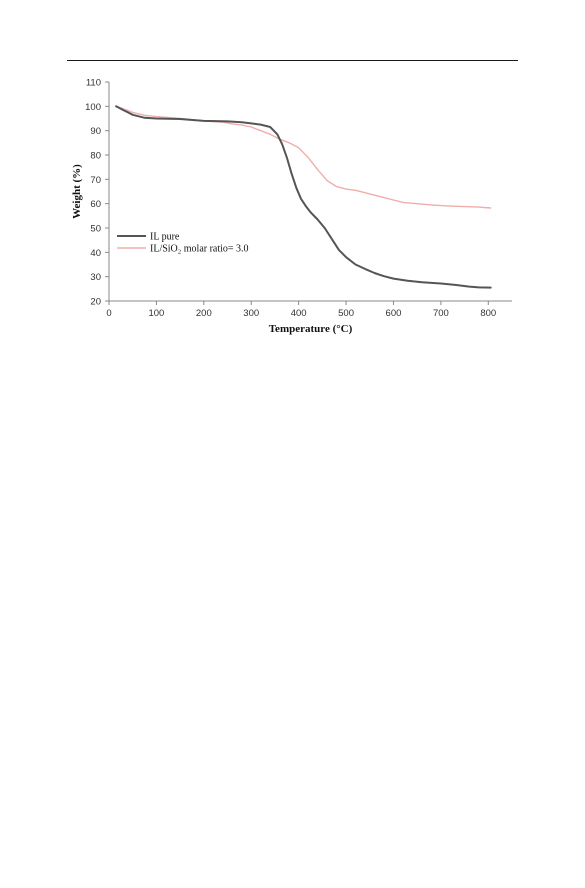 Image resolution: width=585 pixels, height=888 pixels. Describe the element at coordinates (204, 313) in the screenshot. I see `x-tick-label: 200` at that location.